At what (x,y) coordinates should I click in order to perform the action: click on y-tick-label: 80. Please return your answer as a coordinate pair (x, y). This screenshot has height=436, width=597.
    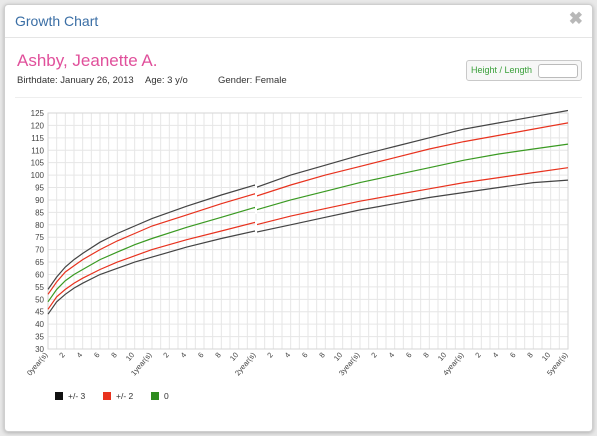
    Looking at the image, I should click on (39, 225).